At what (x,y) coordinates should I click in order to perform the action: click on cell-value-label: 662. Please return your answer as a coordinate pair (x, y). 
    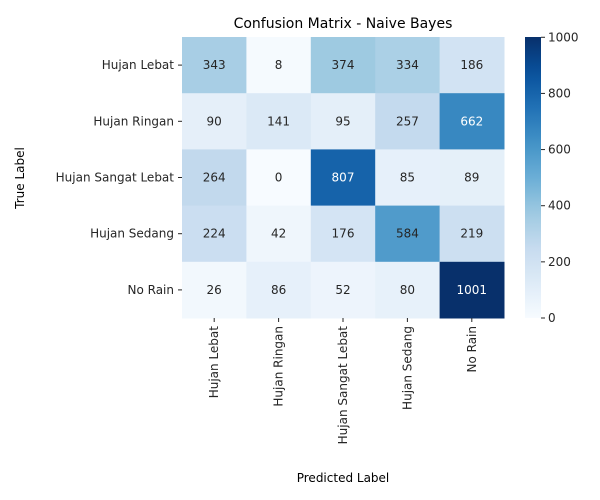
    Looking at the image, I should click on (471, 121).